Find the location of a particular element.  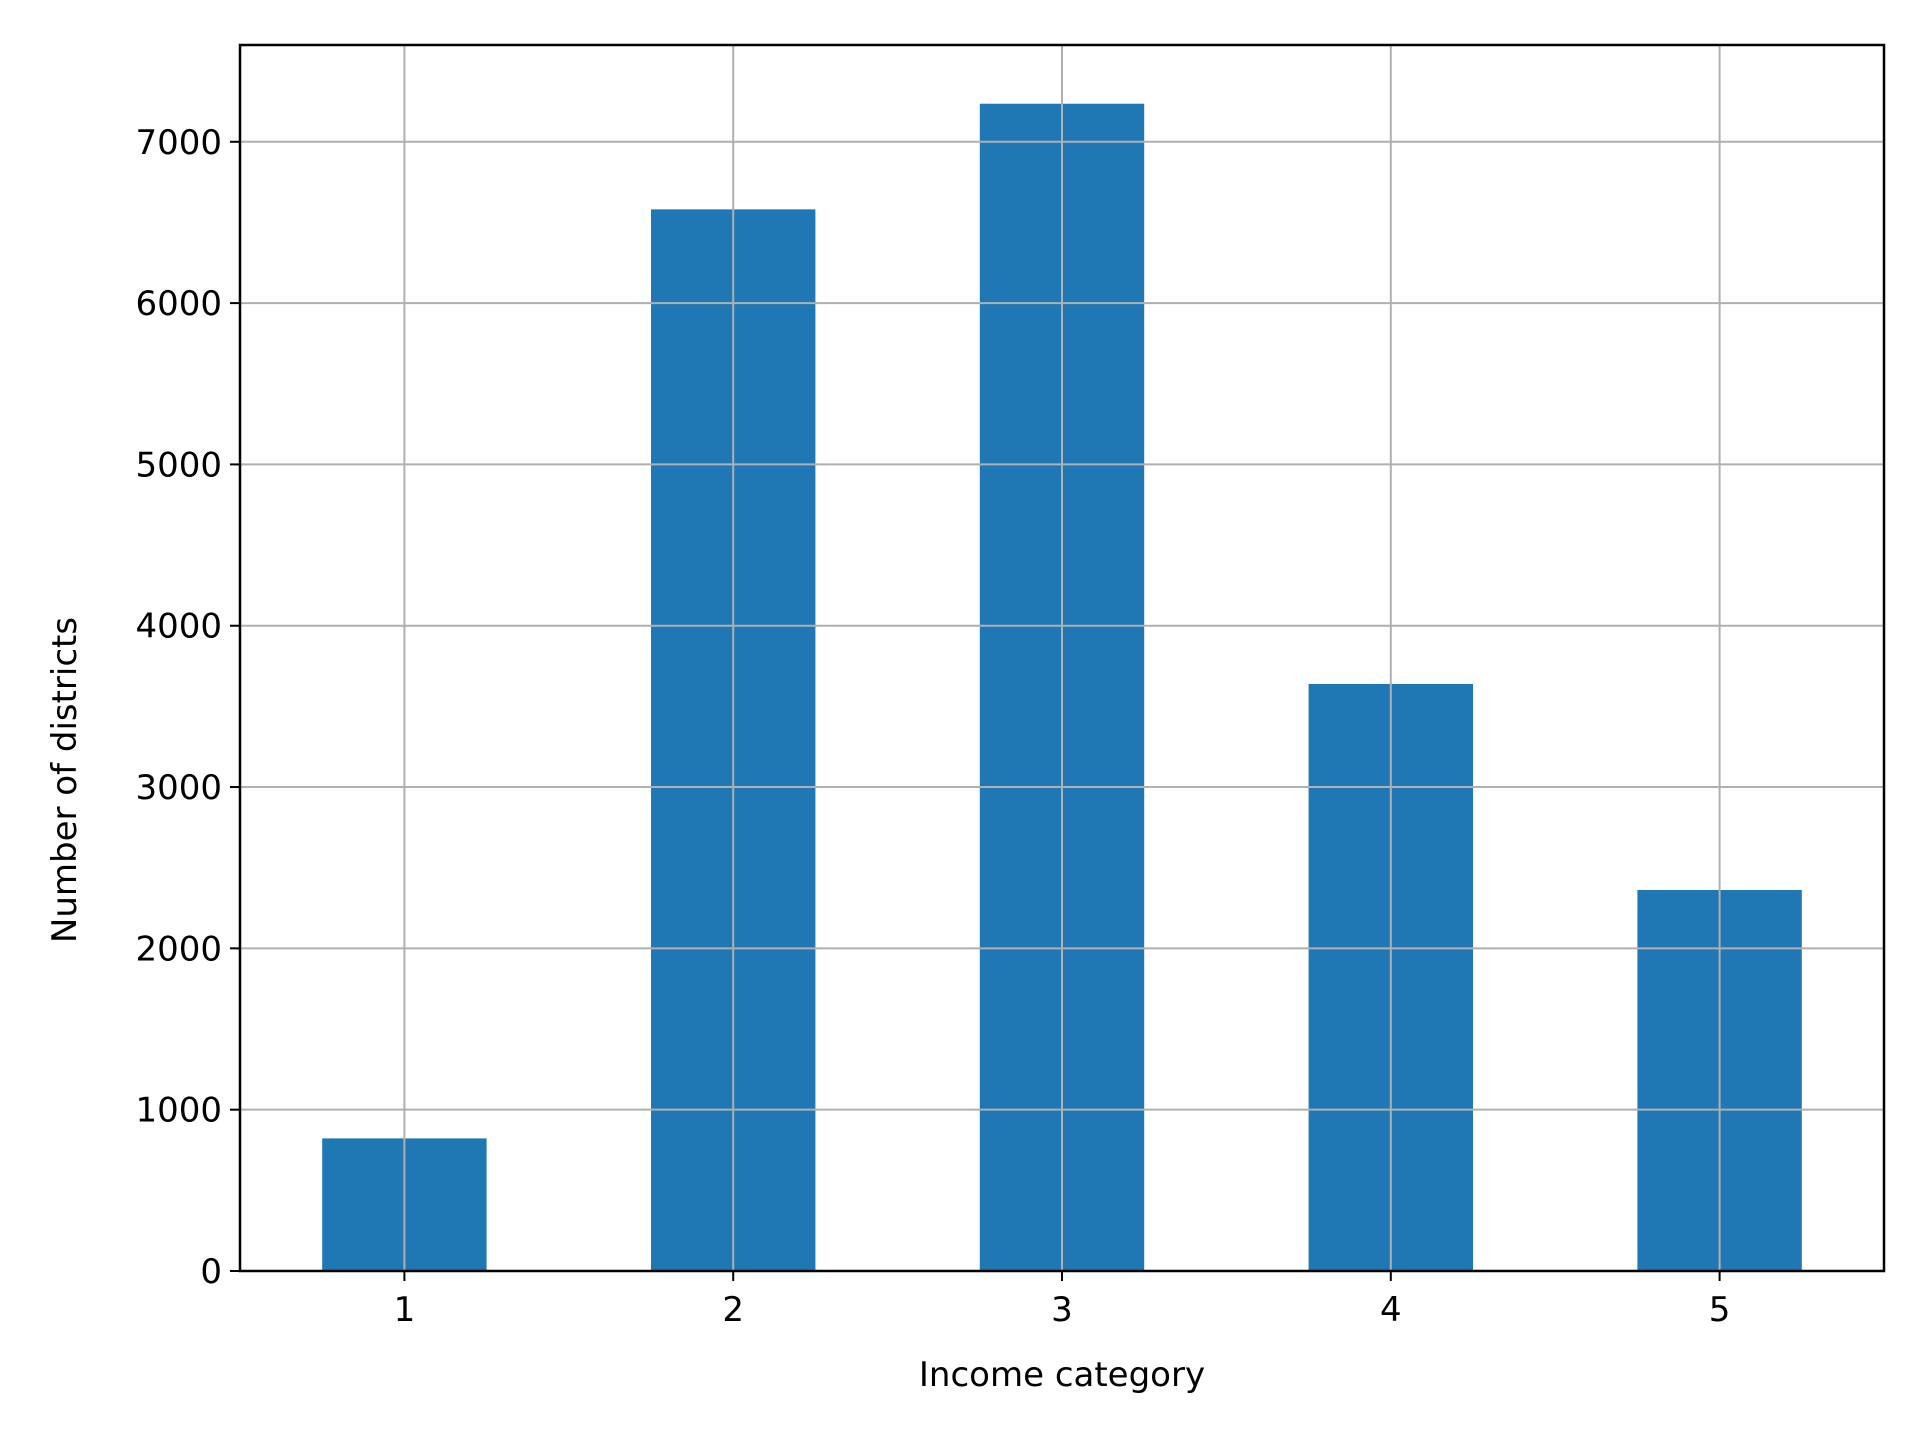

x-tick-label: 2 is located at coordinates (733, 1310).